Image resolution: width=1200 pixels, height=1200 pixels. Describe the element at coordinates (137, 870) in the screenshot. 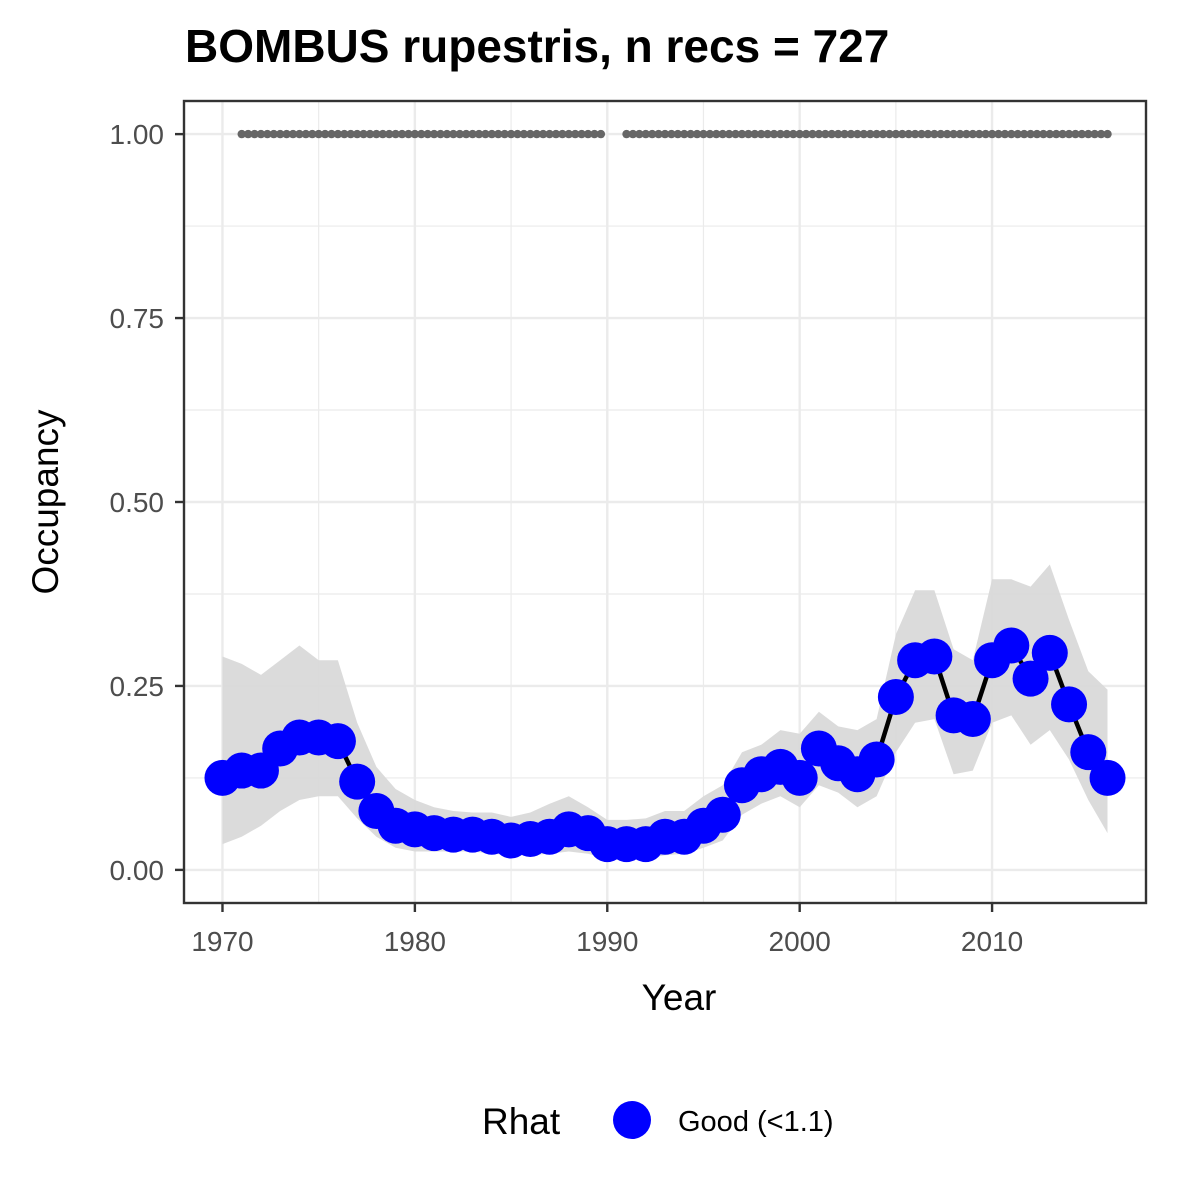

I see `y-tick-label: 0.00` at that location.